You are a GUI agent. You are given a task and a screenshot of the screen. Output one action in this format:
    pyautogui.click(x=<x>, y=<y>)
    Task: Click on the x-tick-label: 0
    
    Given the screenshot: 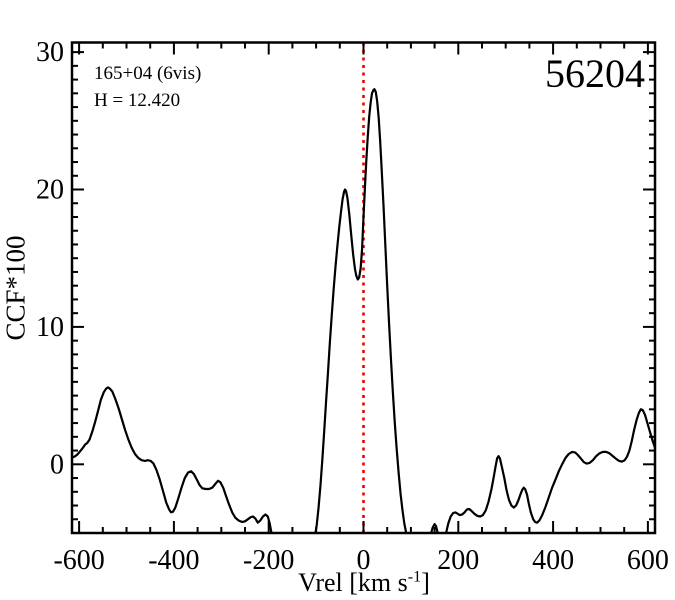 What is the action you would take?
    pyautogui.click(x=364, y=560)
    